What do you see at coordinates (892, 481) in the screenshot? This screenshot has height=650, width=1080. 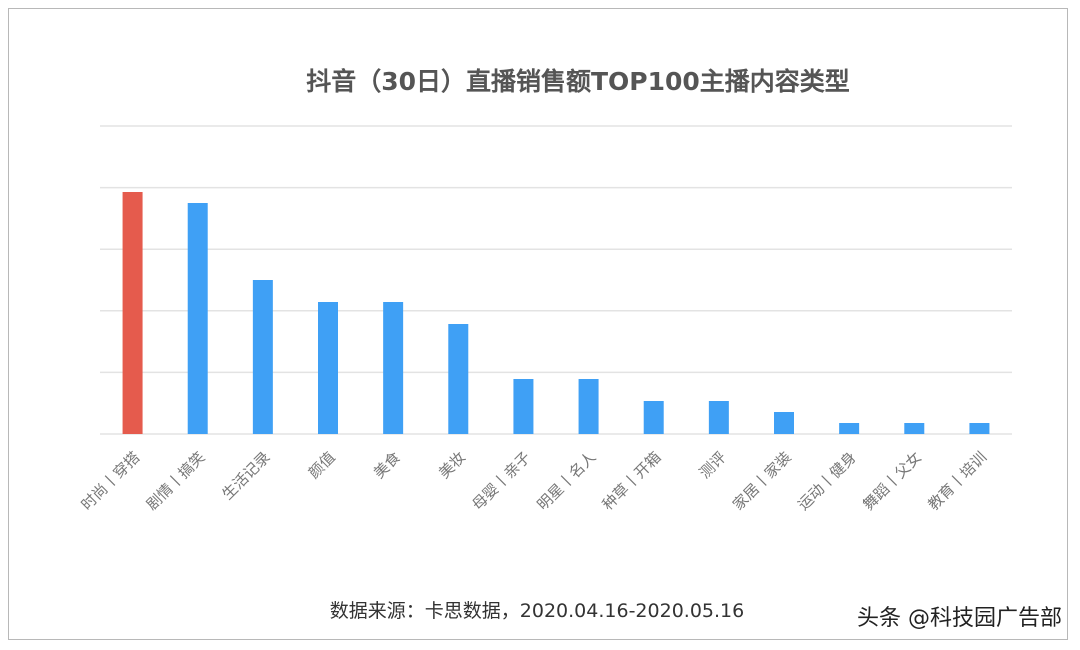 I see `x-tick-label: 舞蹈丨父女` at bounding box center [892, 481].